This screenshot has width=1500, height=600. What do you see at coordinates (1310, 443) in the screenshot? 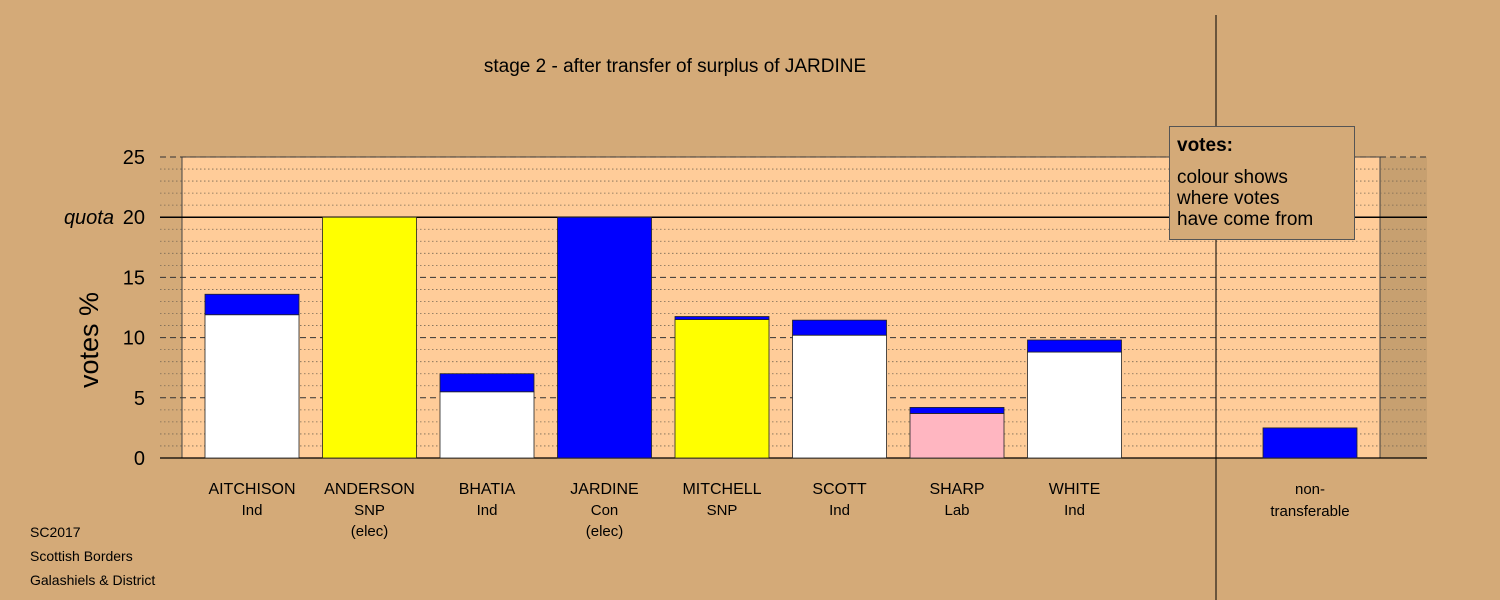
I see `nontransferable-bar` at bounding box center [1310, 443].